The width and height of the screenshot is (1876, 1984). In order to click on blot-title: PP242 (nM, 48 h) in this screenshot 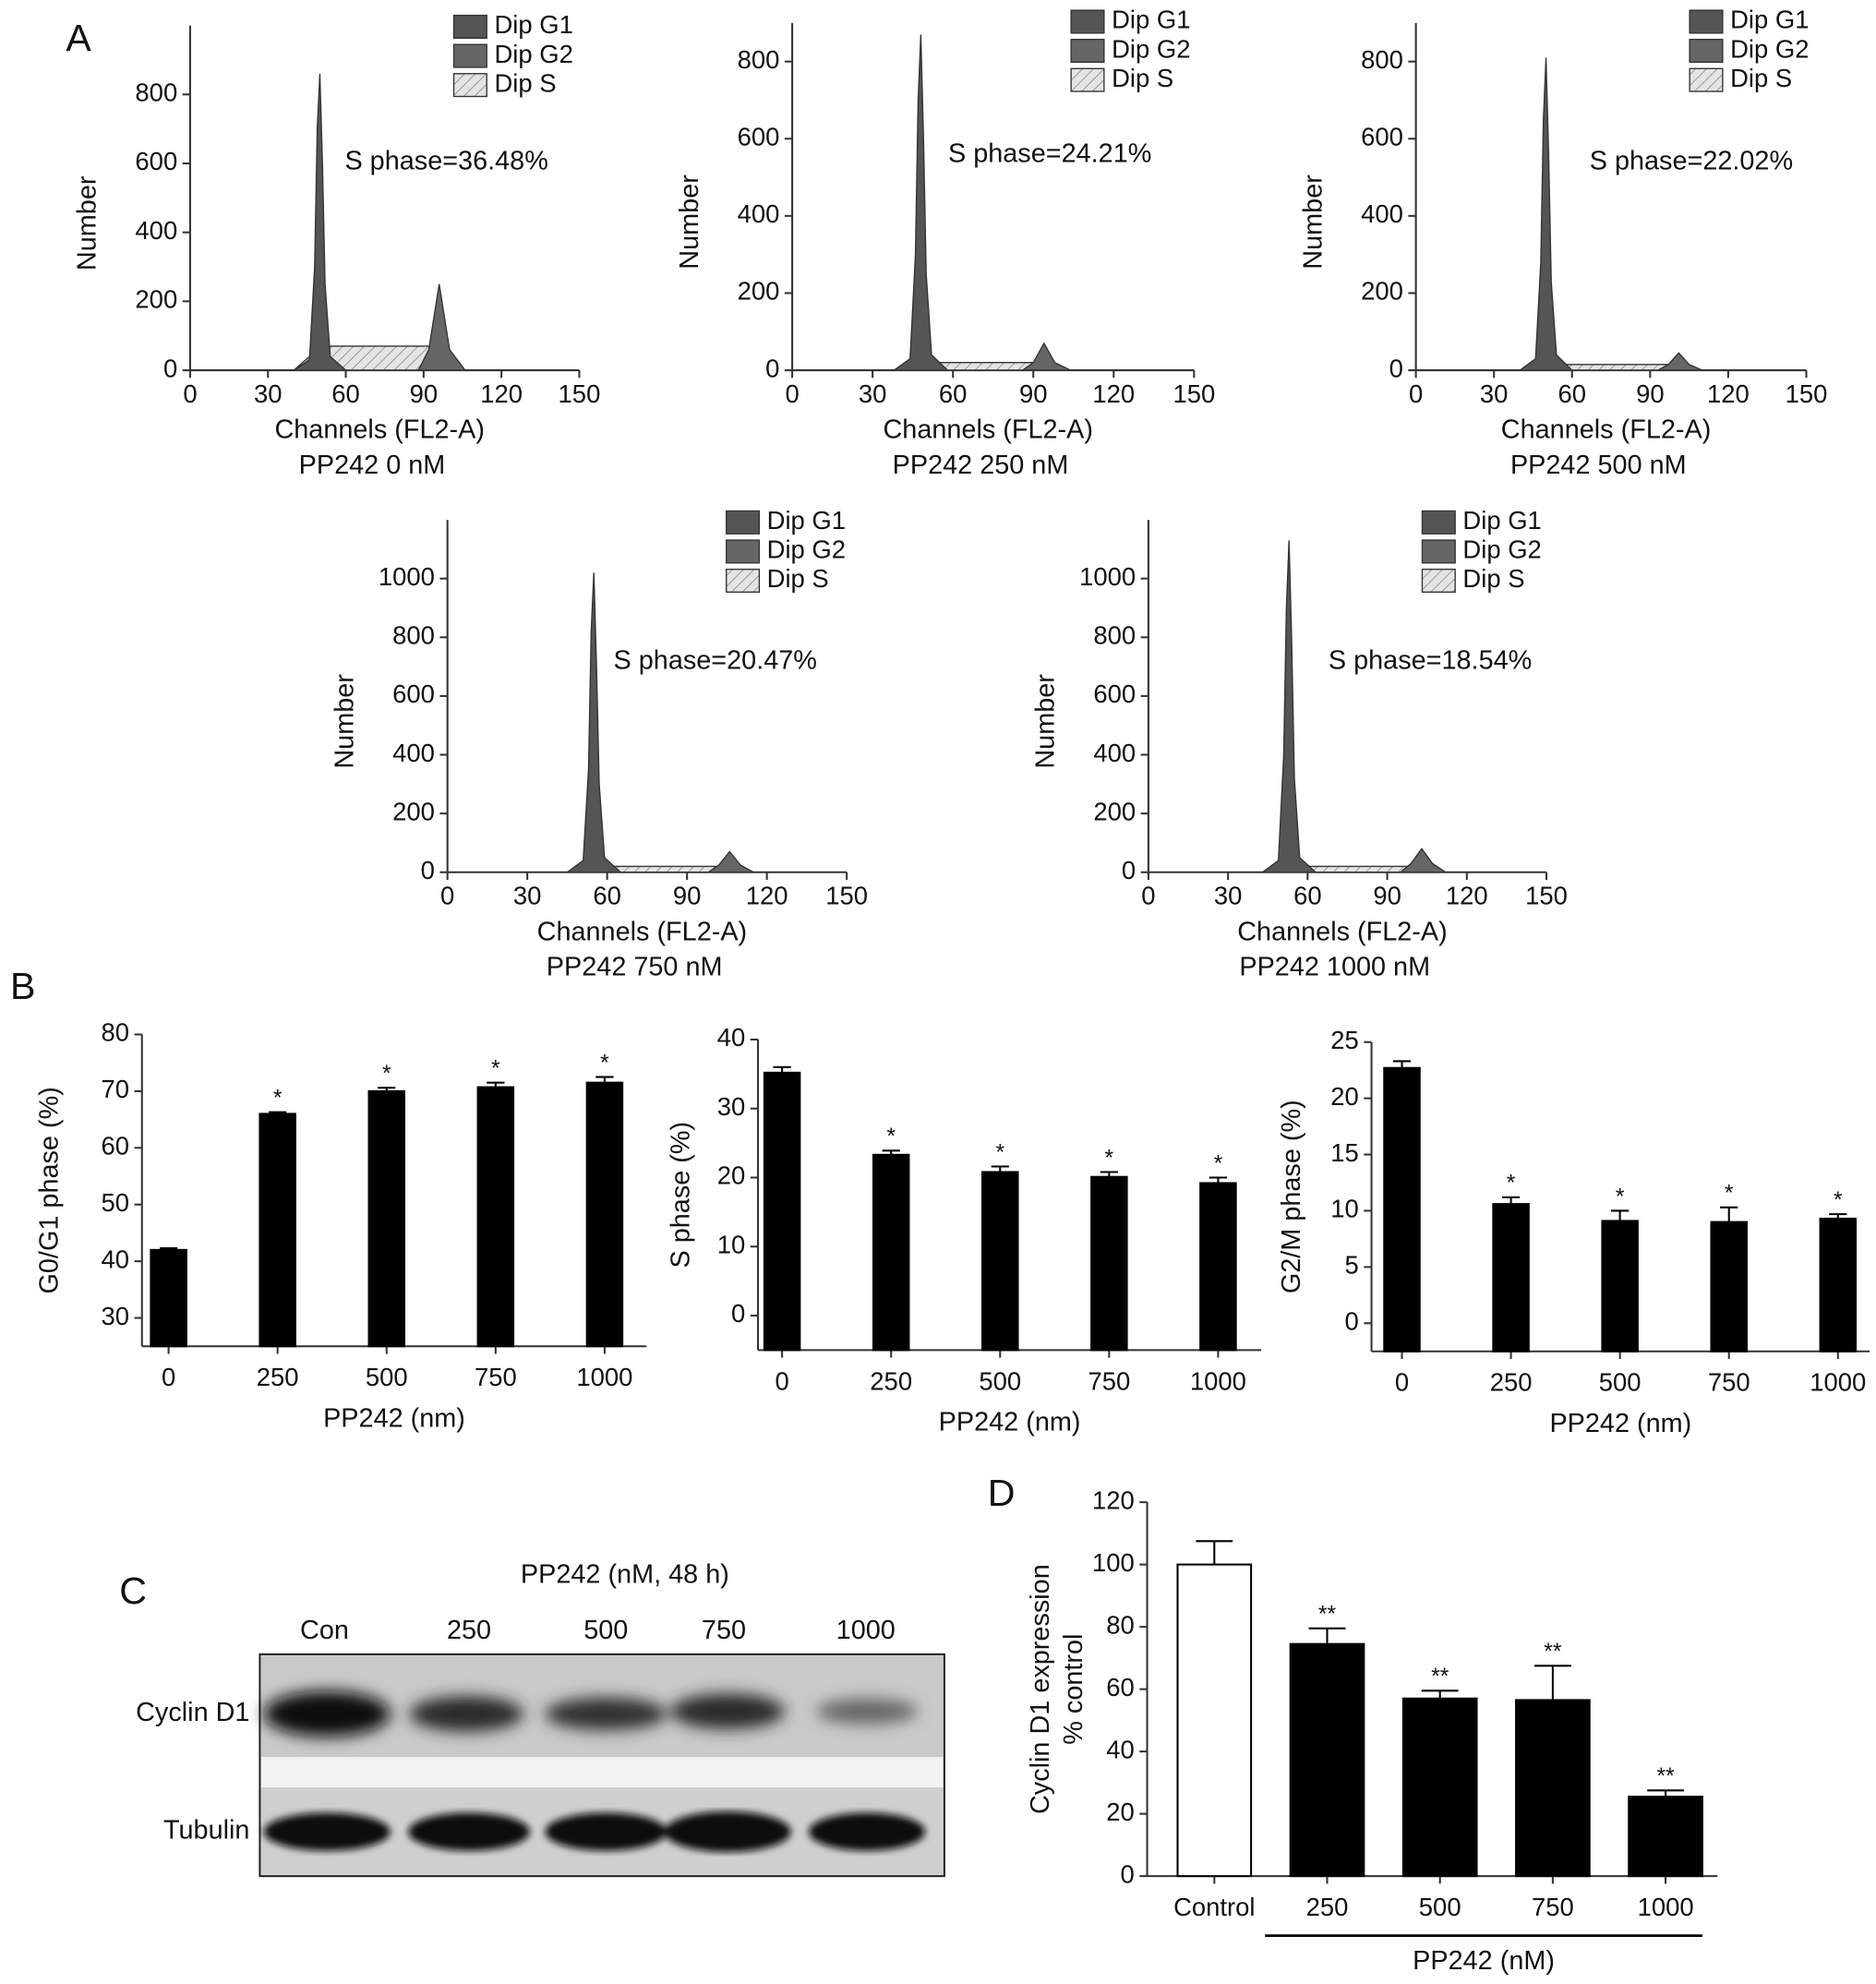, I will do `click(625, 1574)`.